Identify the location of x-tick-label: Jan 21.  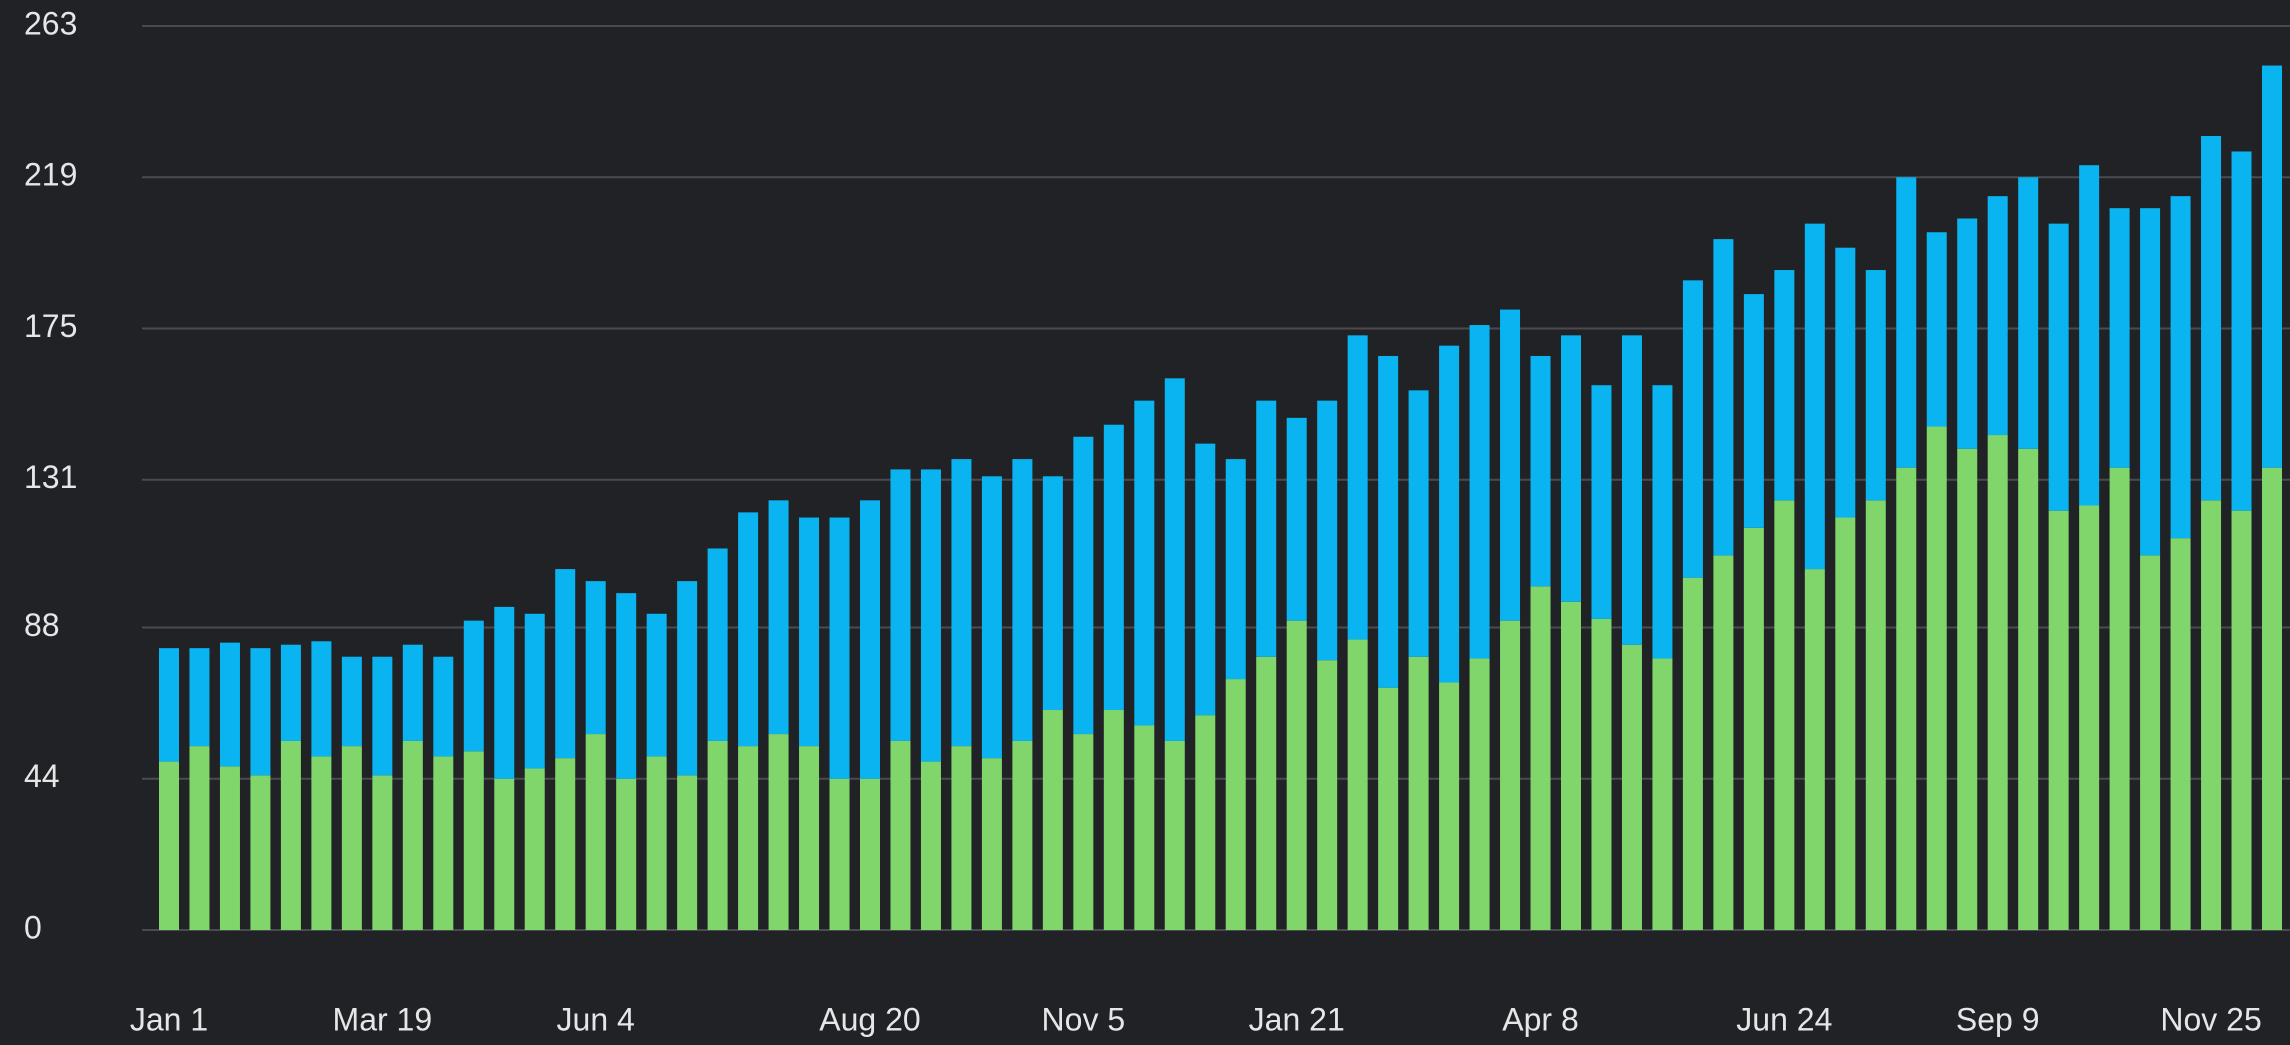
(1297, 1019).